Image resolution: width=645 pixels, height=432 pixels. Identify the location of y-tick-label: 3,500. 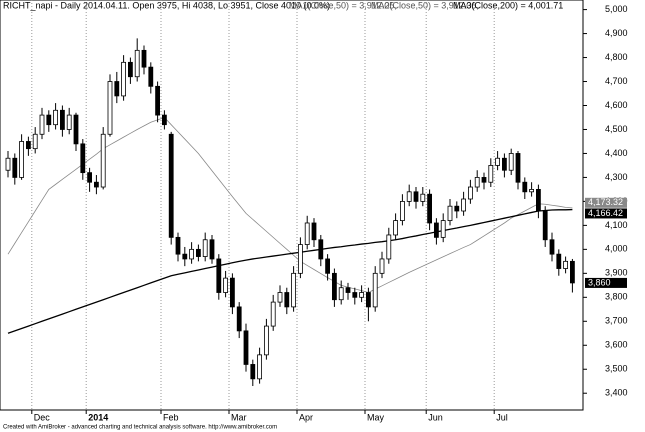
(616, 369).